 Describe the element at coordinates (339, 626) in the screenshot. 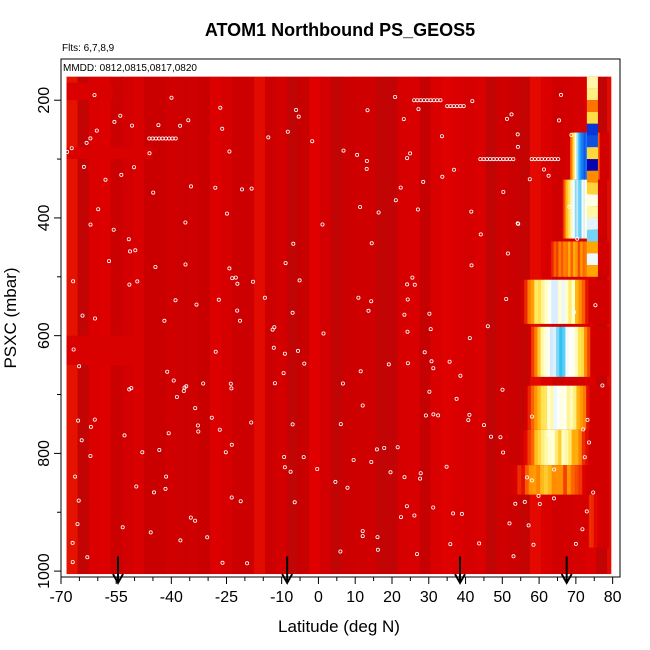

I see `x-axis-label: Latitude (deg N)` at that location.